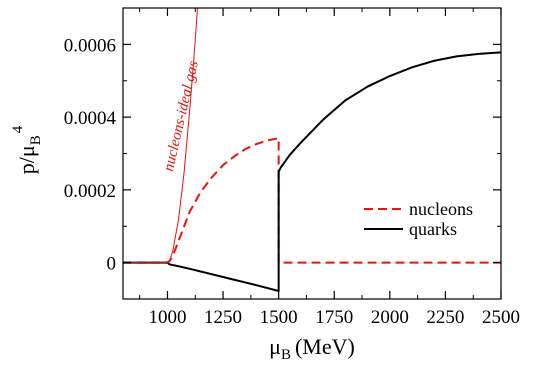  I want to click on x-axis-label-sub: B, so click(286, 355).